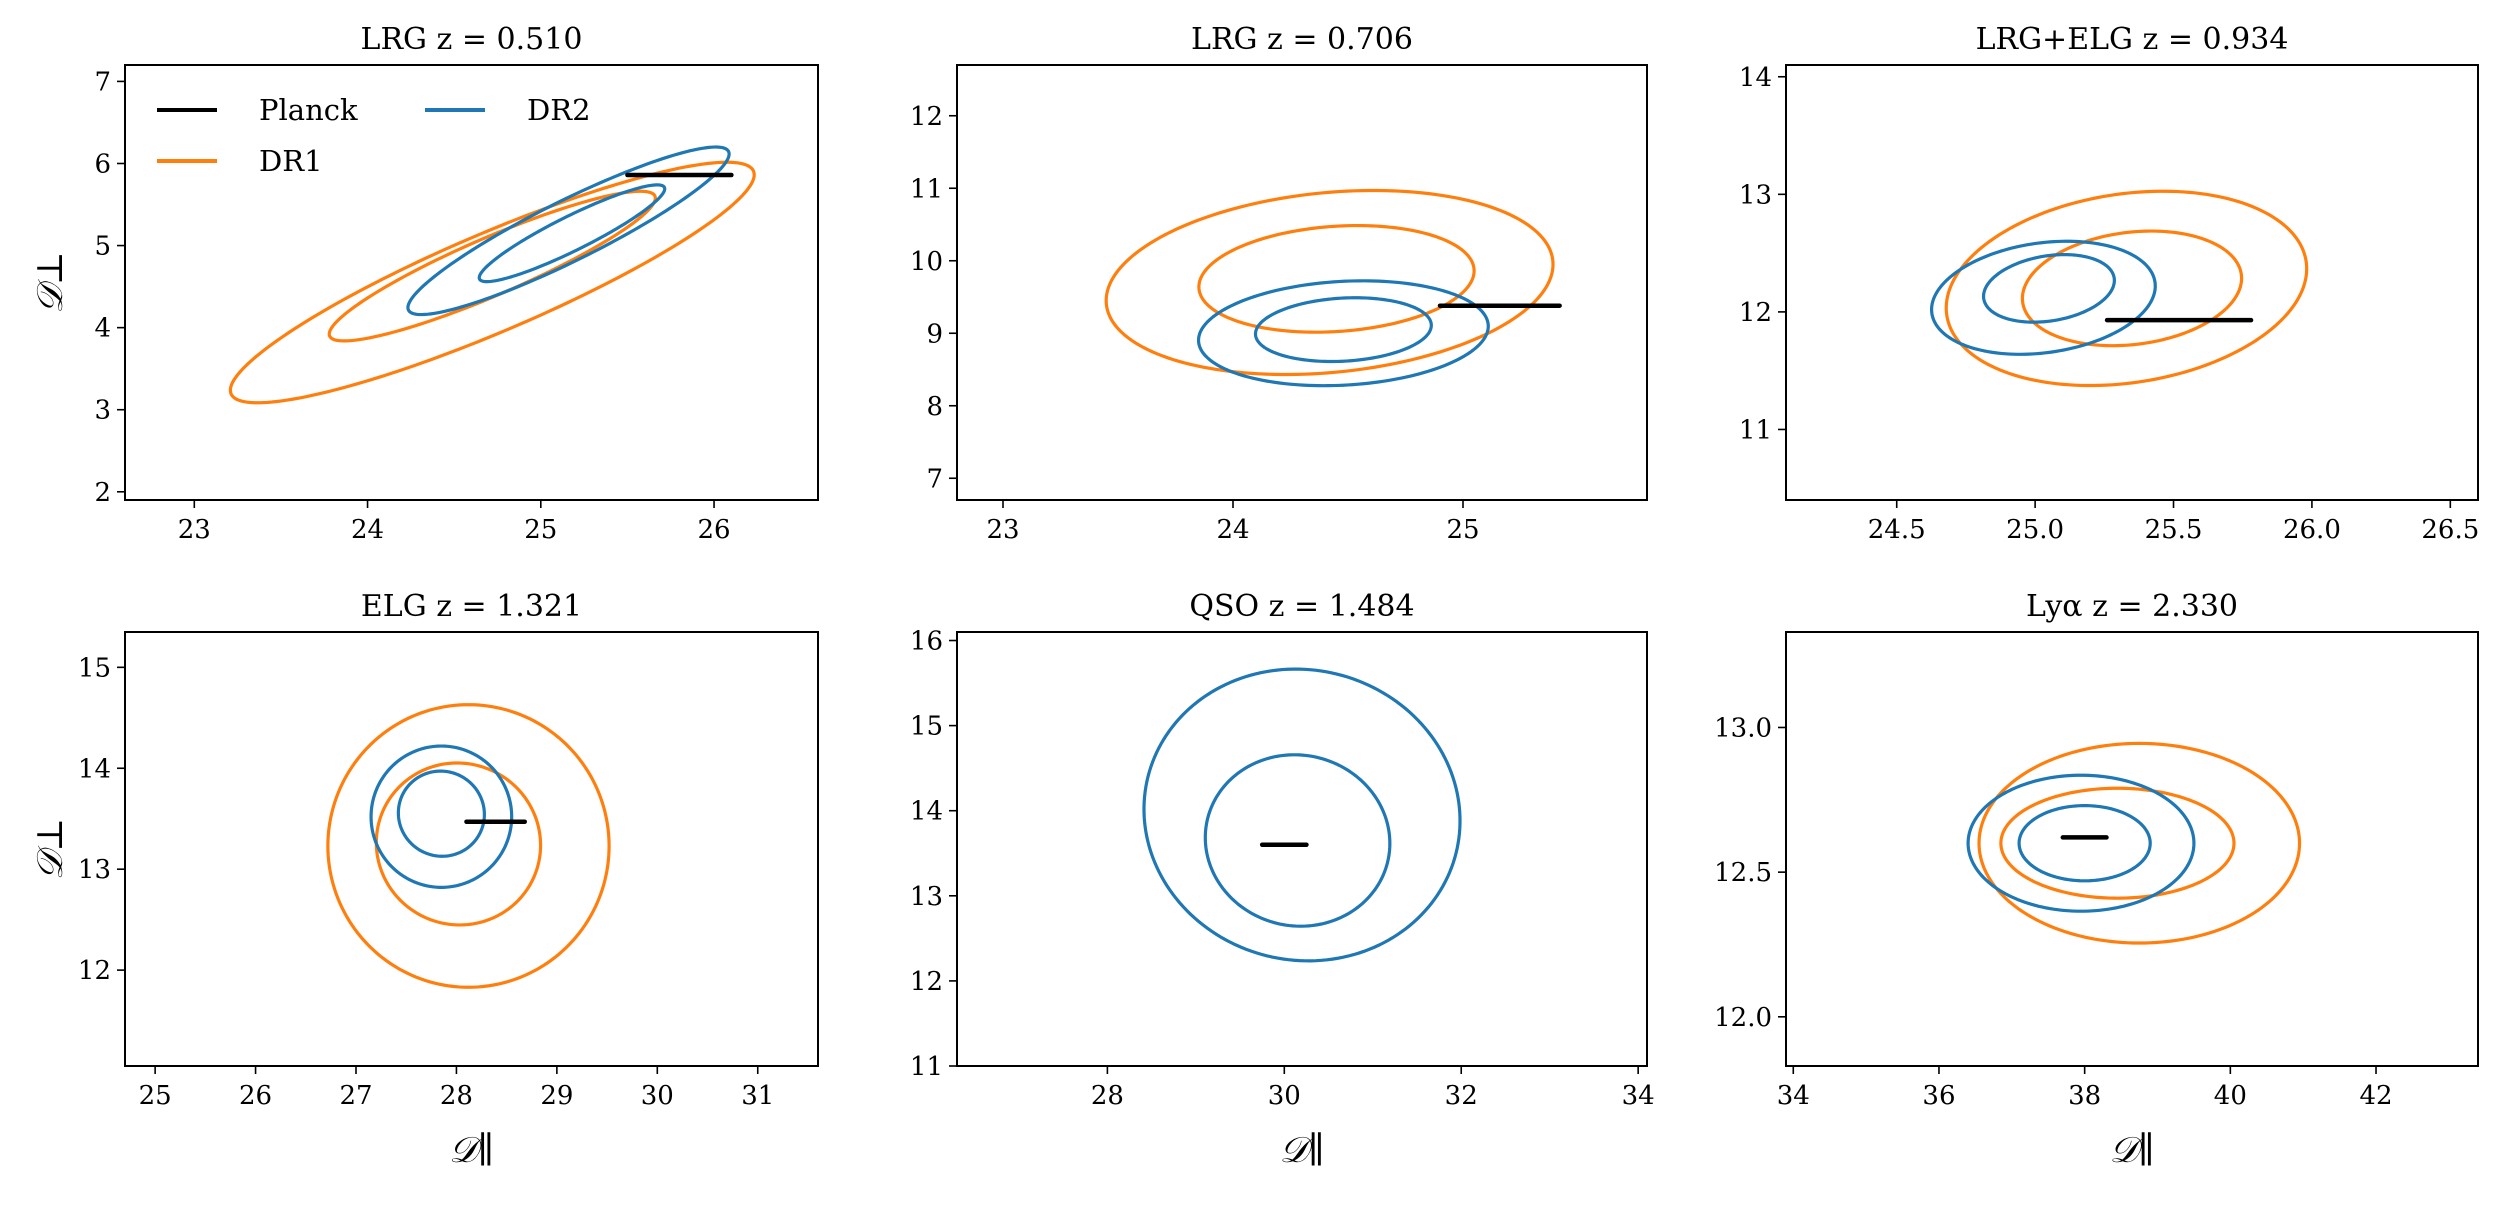  What do you see at coordinates (102, 247) in the screenshot?
I see `y-tick-label: 5` at bounding box center [102, 247].